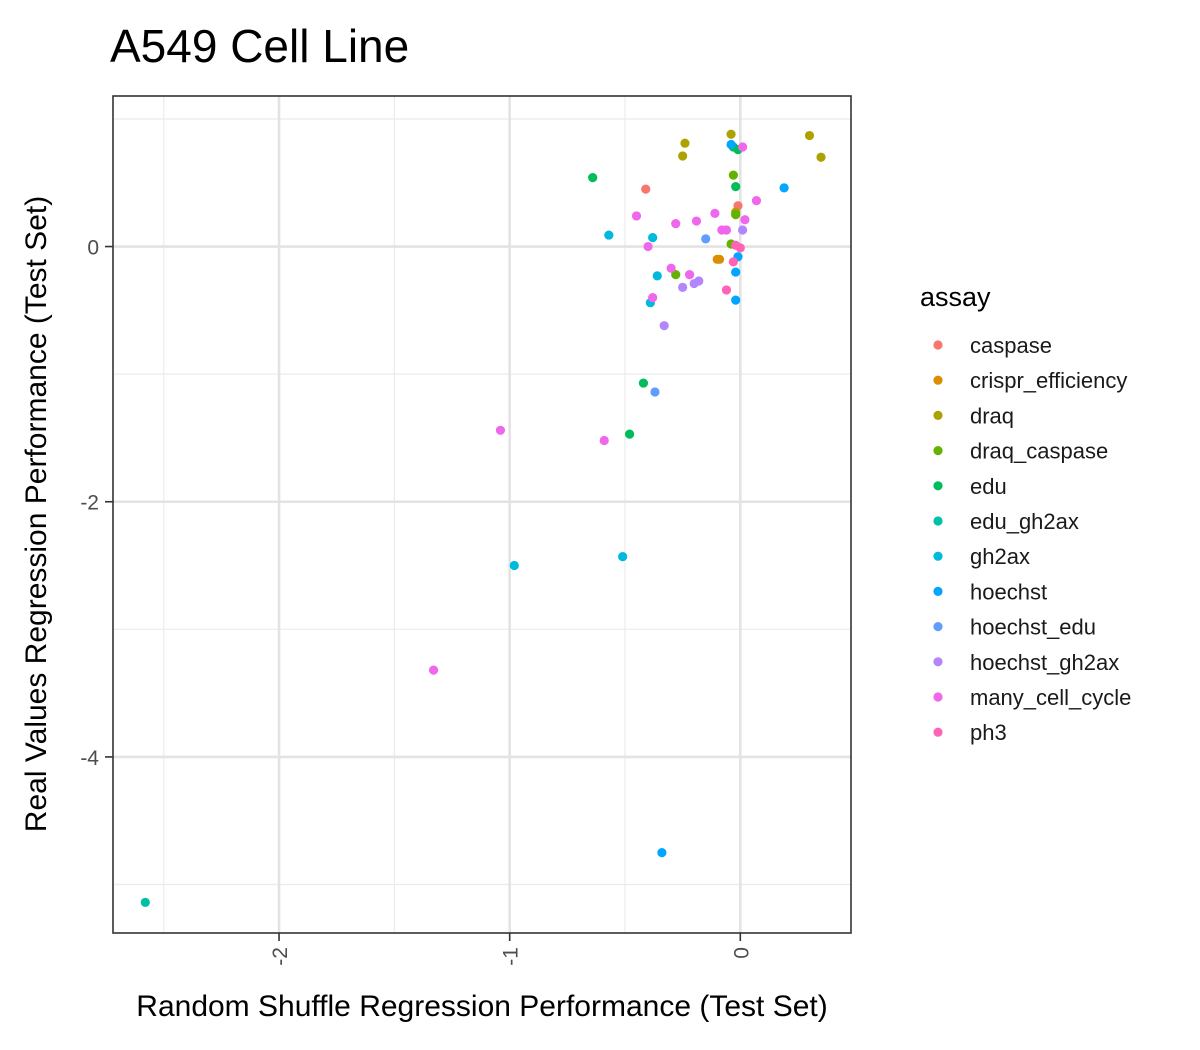 This screenshot has height=1050, width=1200. I want to click on legend-label: hoechst, so click(1008, 591).